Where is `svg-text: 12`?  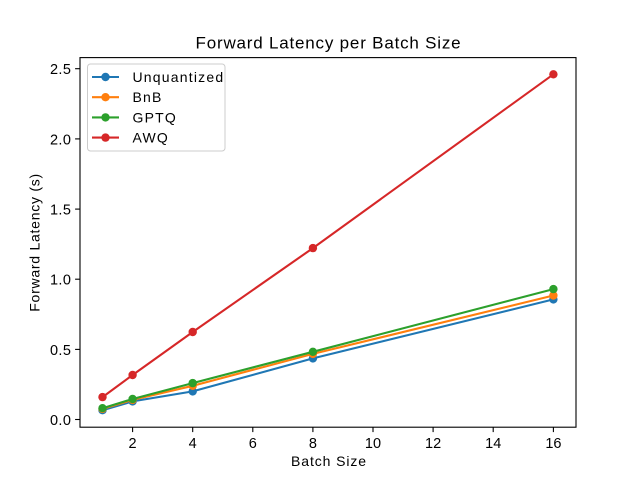 svg-text: 12 is located at coordinates (433, 444).